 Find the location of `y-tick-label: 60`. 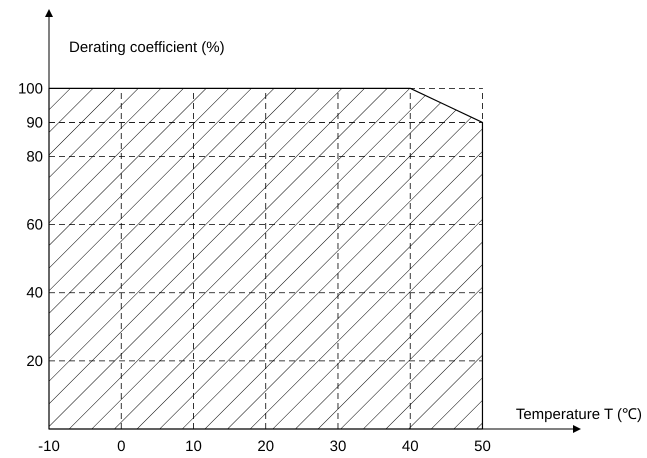

y-tick-label: 60 is located at coordinates (34, 225).